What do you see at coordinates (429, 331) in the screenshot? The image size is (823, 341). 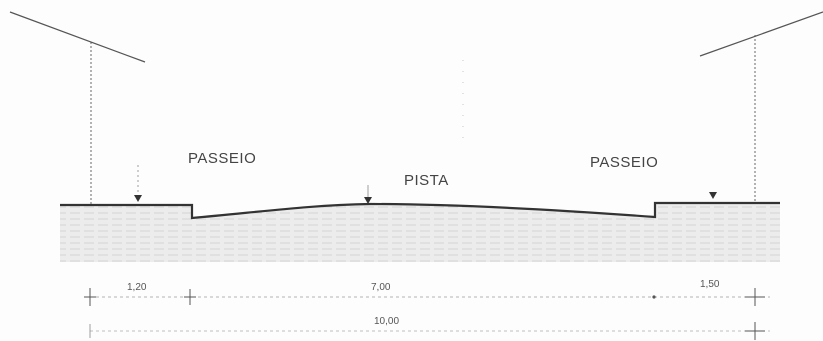 I see `dimension-line-total` at bounding box center [429, 331].